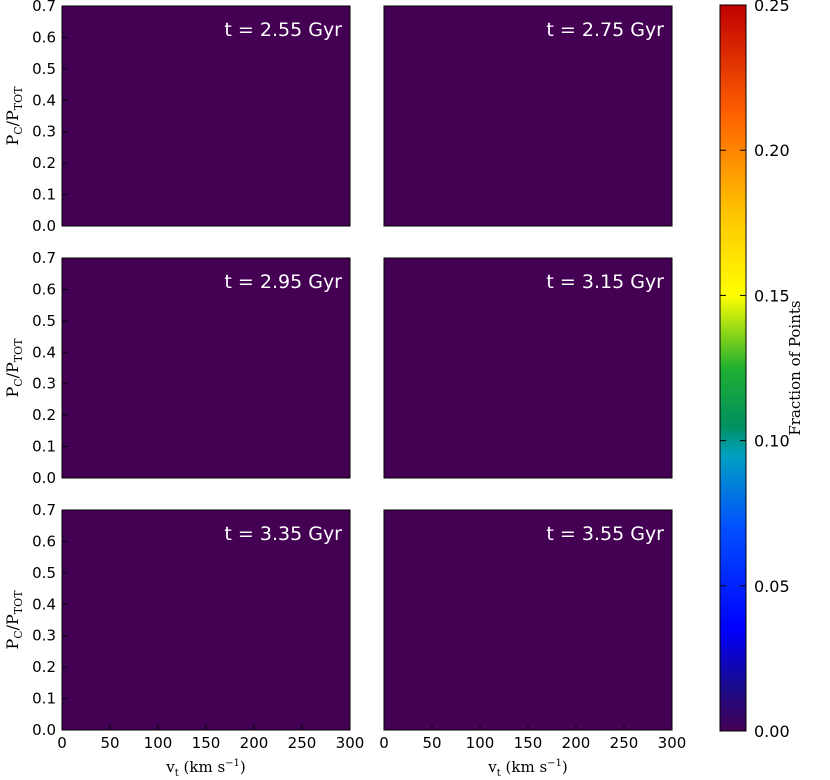 This screenshot has width=830, height=780. Describe the element at coordinates (772, 295) in the screenshot. I see `colorbar-tick-label: 0.15` at that location.